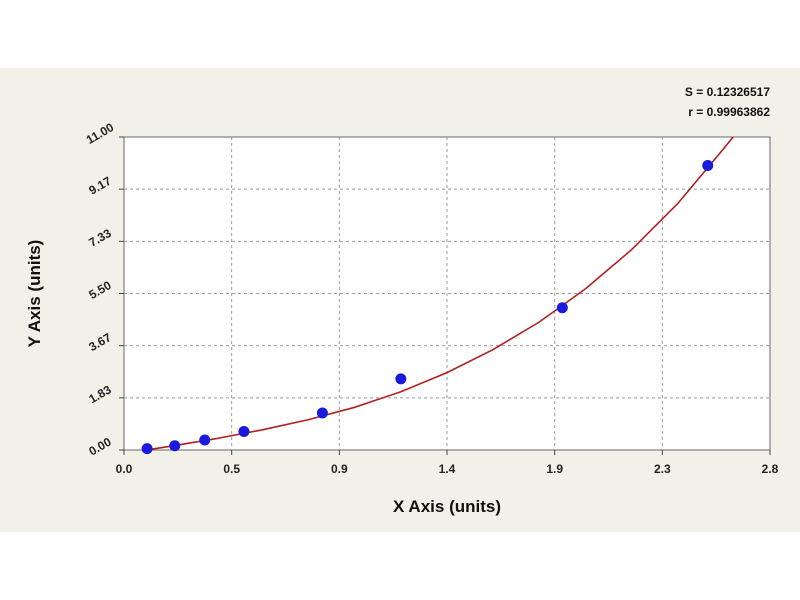 The image size is (800, 600). Describe the element at coordinates (662, 469) in the screenshot. I see `x-tick-label: 2.3` at that location.